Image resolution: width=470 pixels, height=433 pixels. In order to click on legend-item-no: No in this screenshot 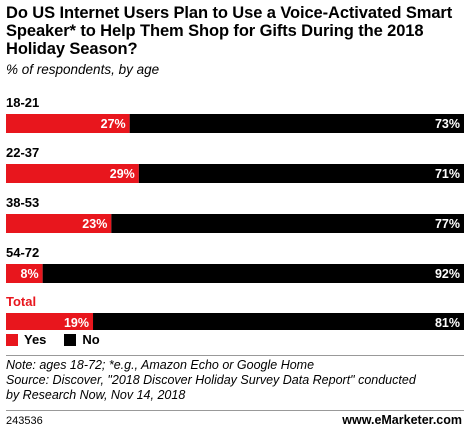, I will do `click(82, 339)`.